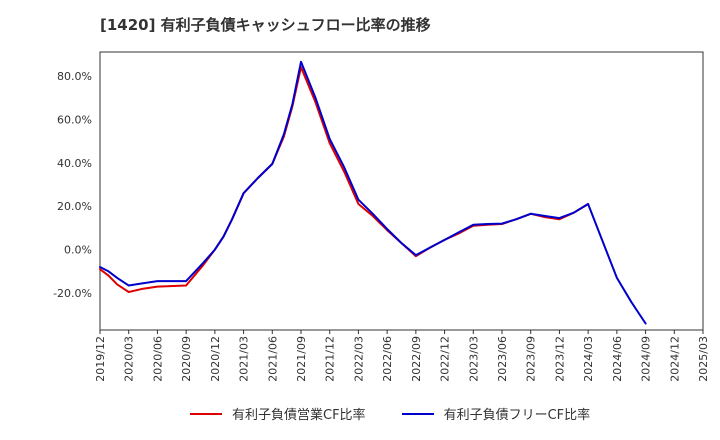 This screenshot has height=440, width=720. What do you see at coordinates (157, 359) in the screenshot?
I see `x-tick-label: 2020/06` at bounding box center [157, 359].